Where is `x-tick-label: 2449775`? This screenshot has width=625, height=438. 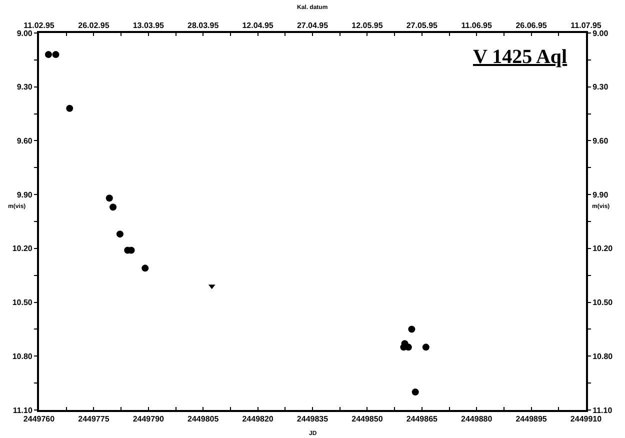
x-tick-label: 2449775 is located at coordinates (94, 419).